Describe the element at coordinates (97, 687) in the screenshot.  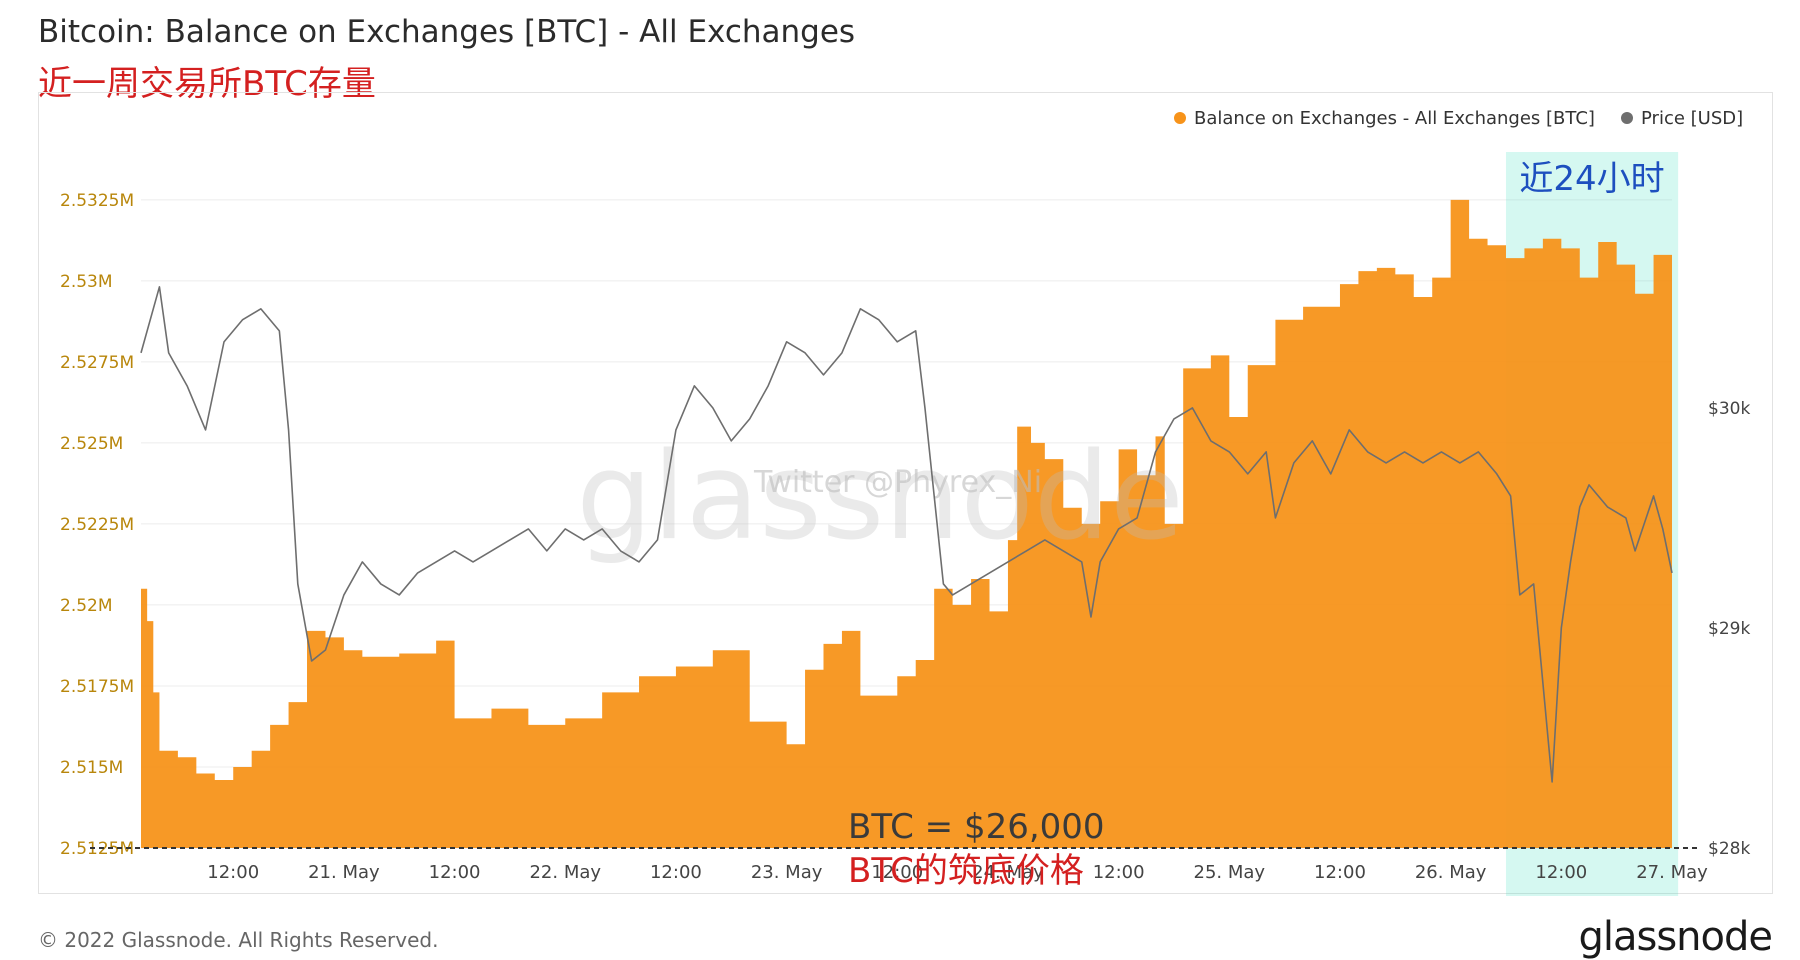
I see `y-left-tick-label: 2.5175M` at that location.